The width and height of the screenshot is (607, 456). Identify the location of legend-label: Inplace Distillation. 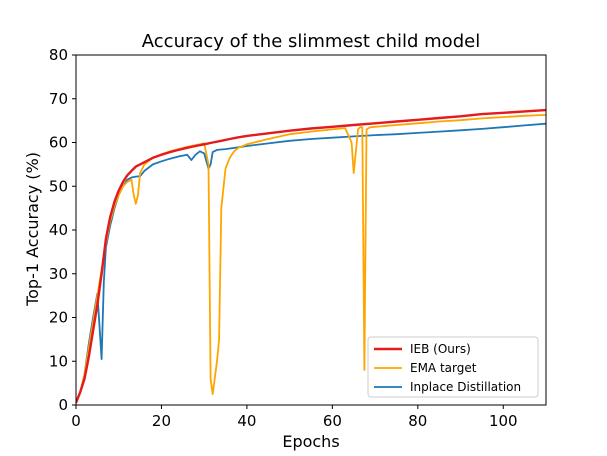
(465, 387).